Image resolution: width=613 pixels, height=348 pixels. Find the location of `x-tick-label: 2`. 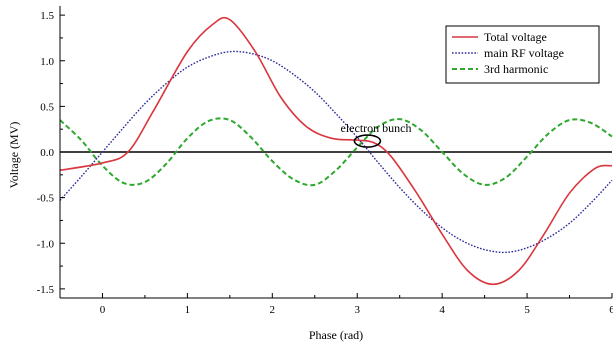

x-tick-label: 2 is located at coordinates (273, 310).